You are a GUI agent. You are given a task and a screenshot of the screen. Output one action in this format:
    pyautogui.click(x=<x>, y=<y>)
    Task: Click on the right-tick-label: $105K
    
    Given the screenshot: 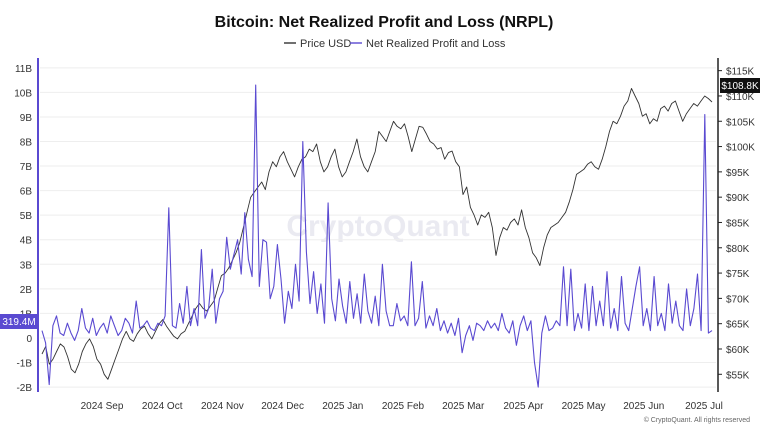 What is the action you would take?
    pyautogui.click(x=740, y=122)
    